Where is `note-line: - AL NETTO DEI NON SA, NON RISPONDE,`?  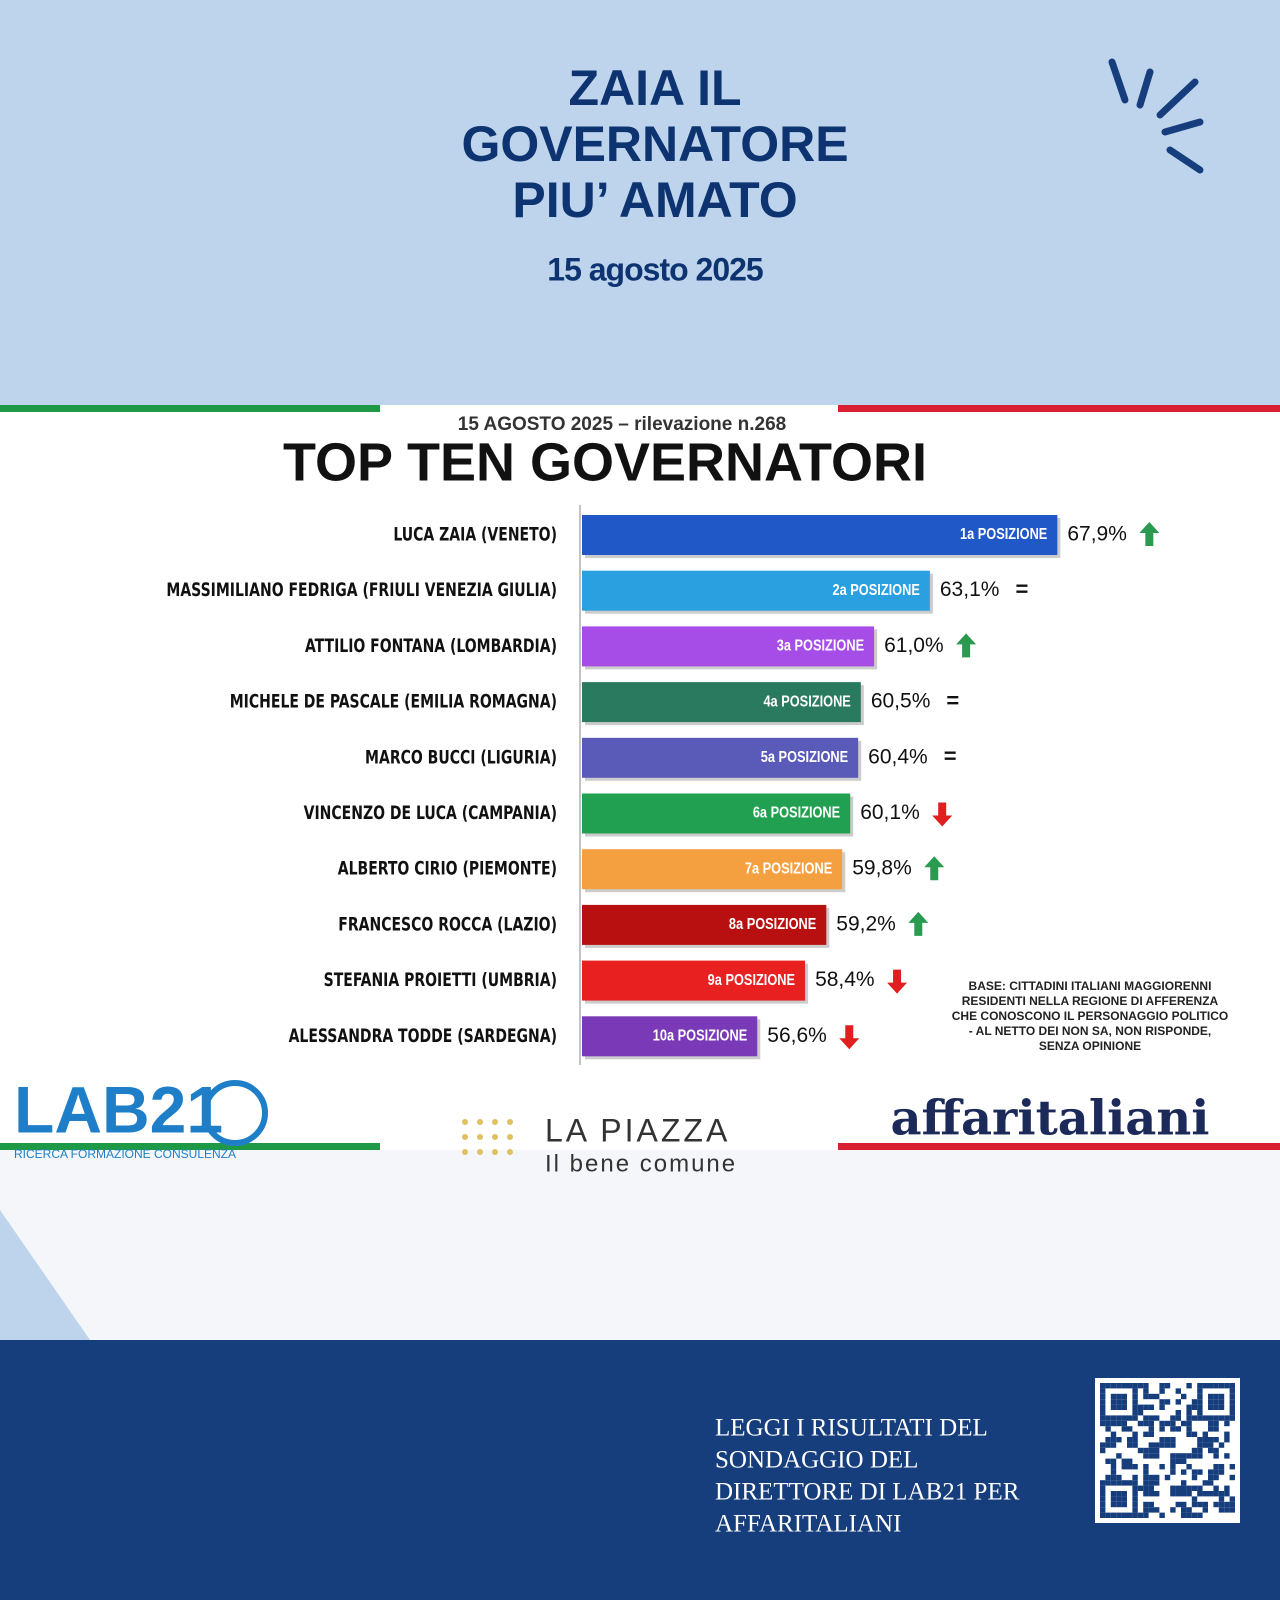
note-line: - AL NETTO DEI NON SA, NON RISPONDE, is located at coordinates (1090, 1031).